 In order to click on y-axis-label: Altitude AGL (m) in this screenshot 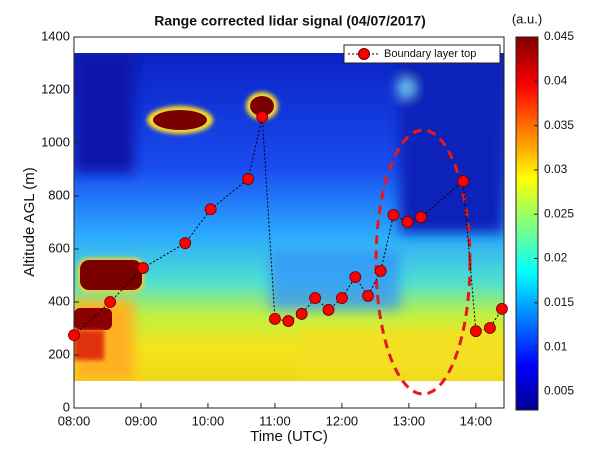, I will do `click(29, 221)`.